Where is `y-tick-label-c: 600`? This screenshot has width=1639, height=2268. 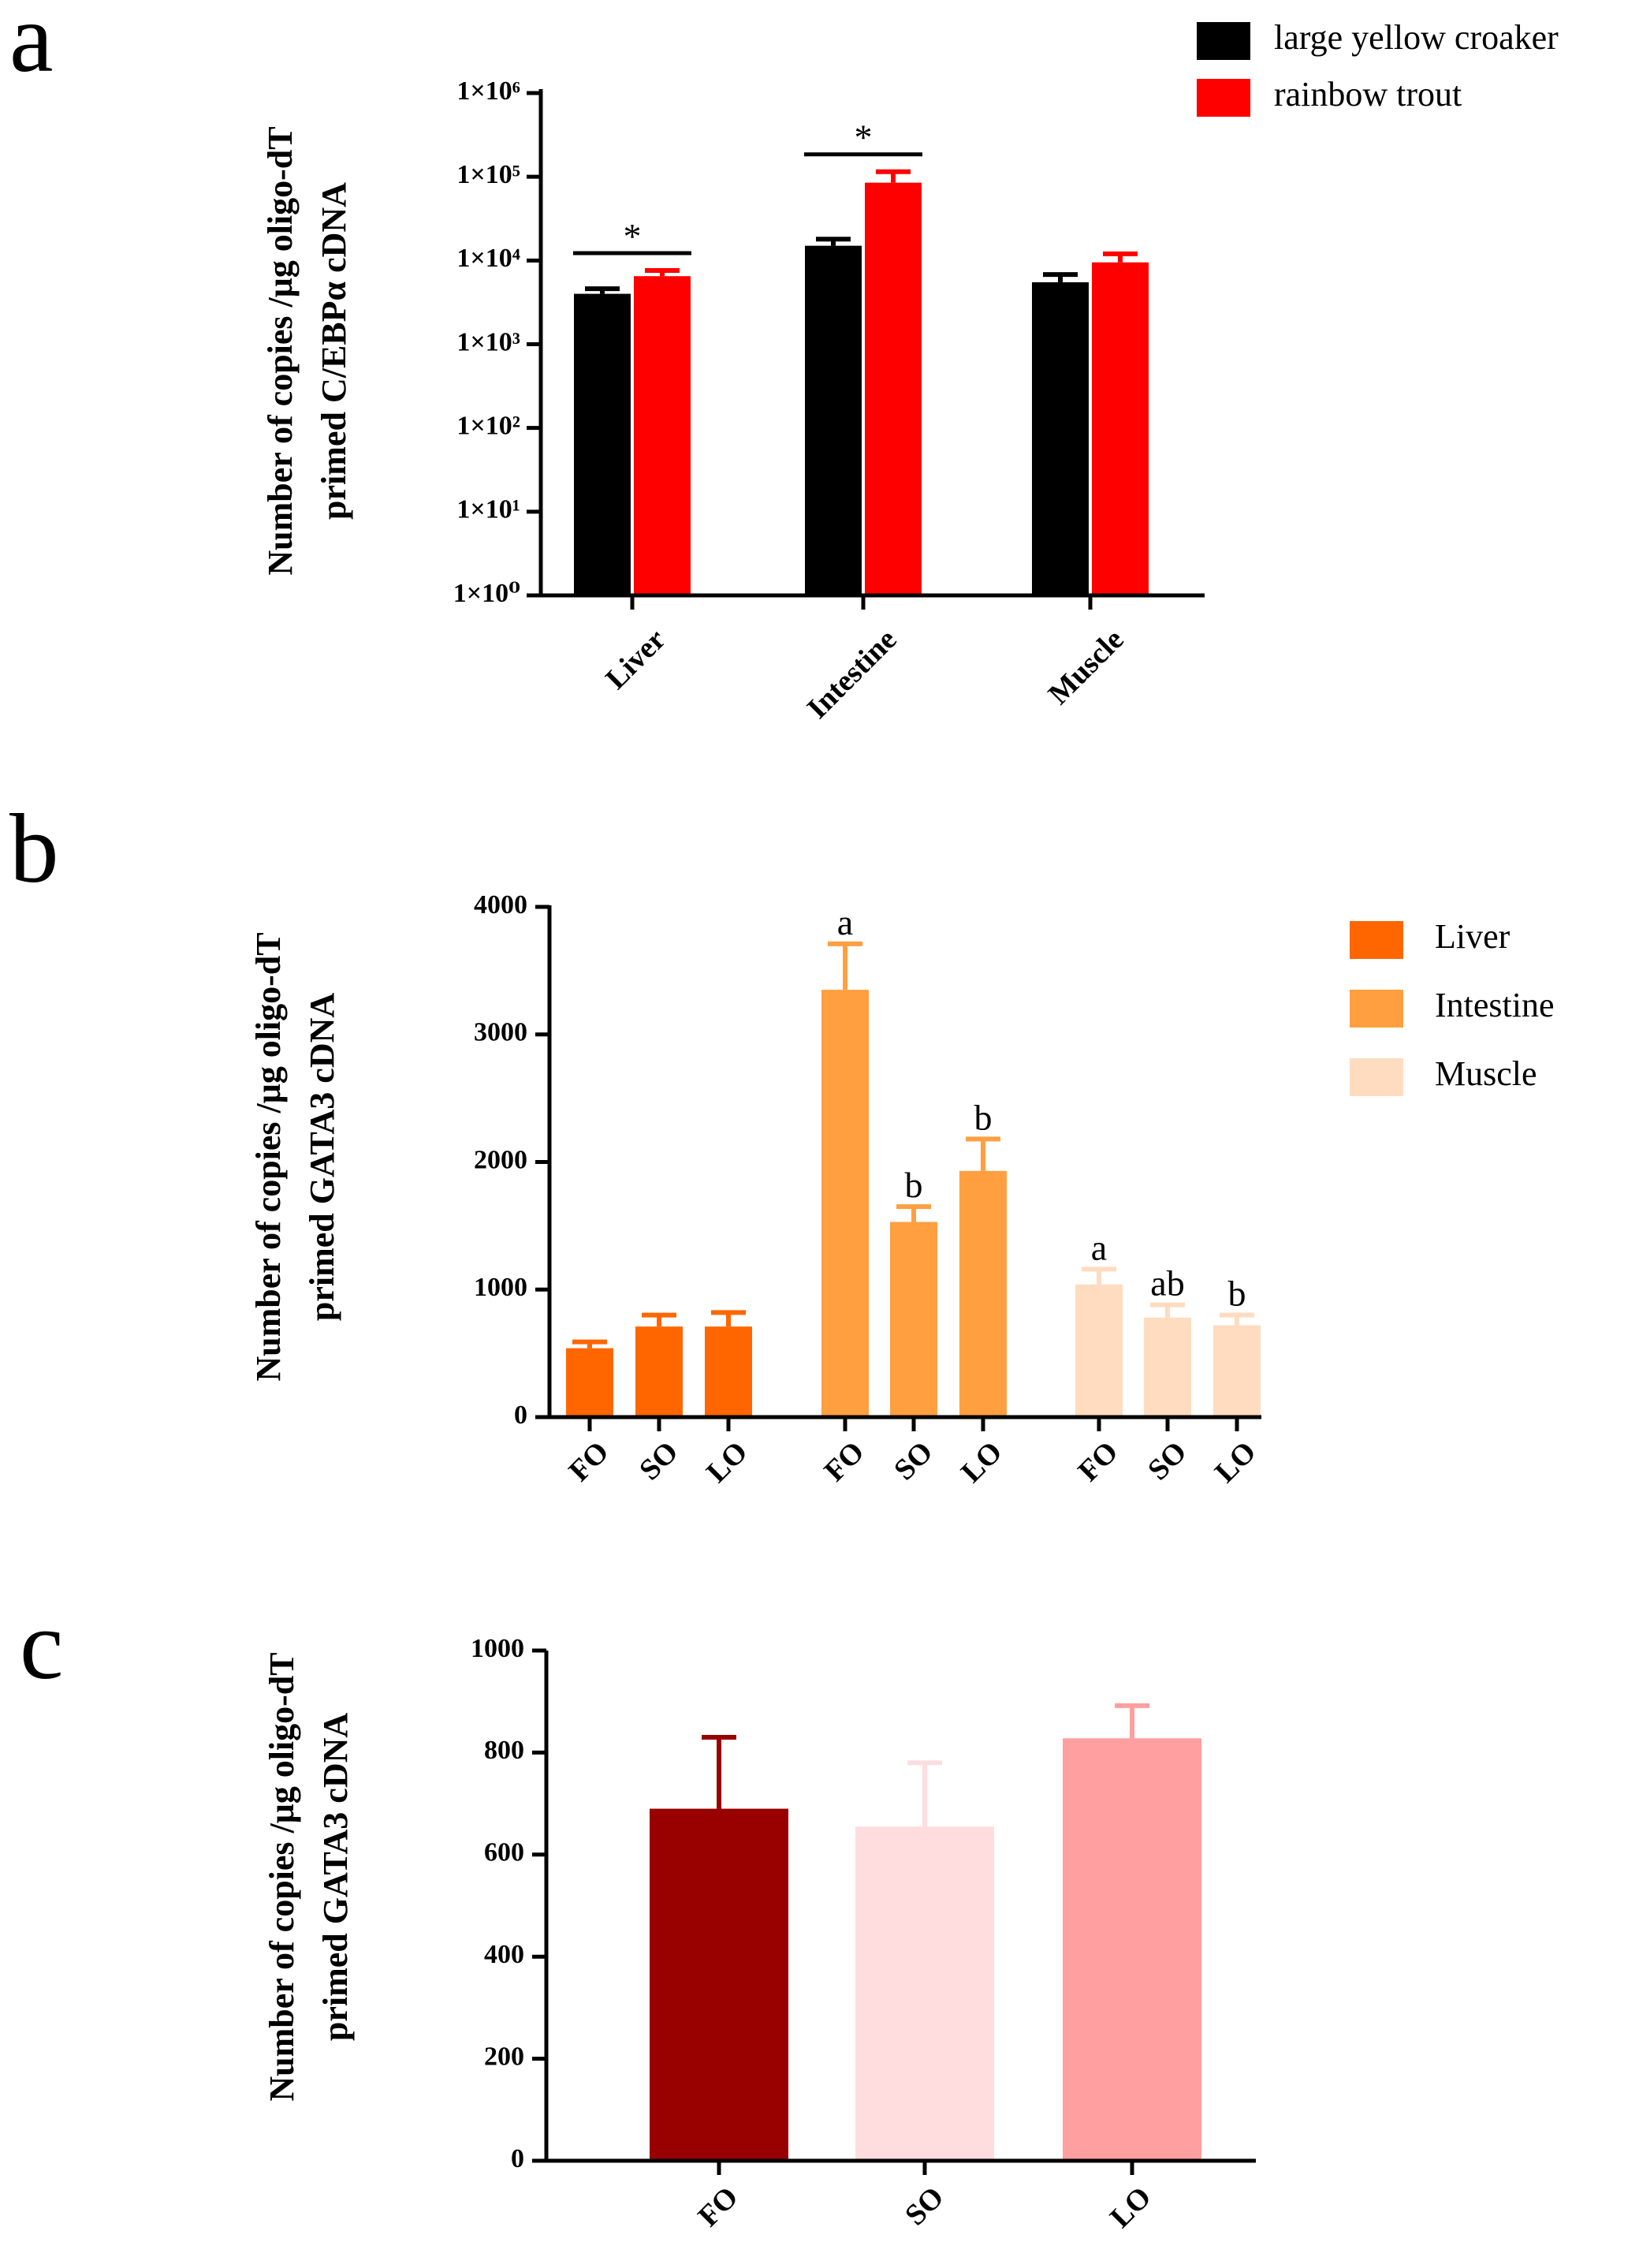
y-tick-label-c: 600 is located at coordinates (504, 1853).